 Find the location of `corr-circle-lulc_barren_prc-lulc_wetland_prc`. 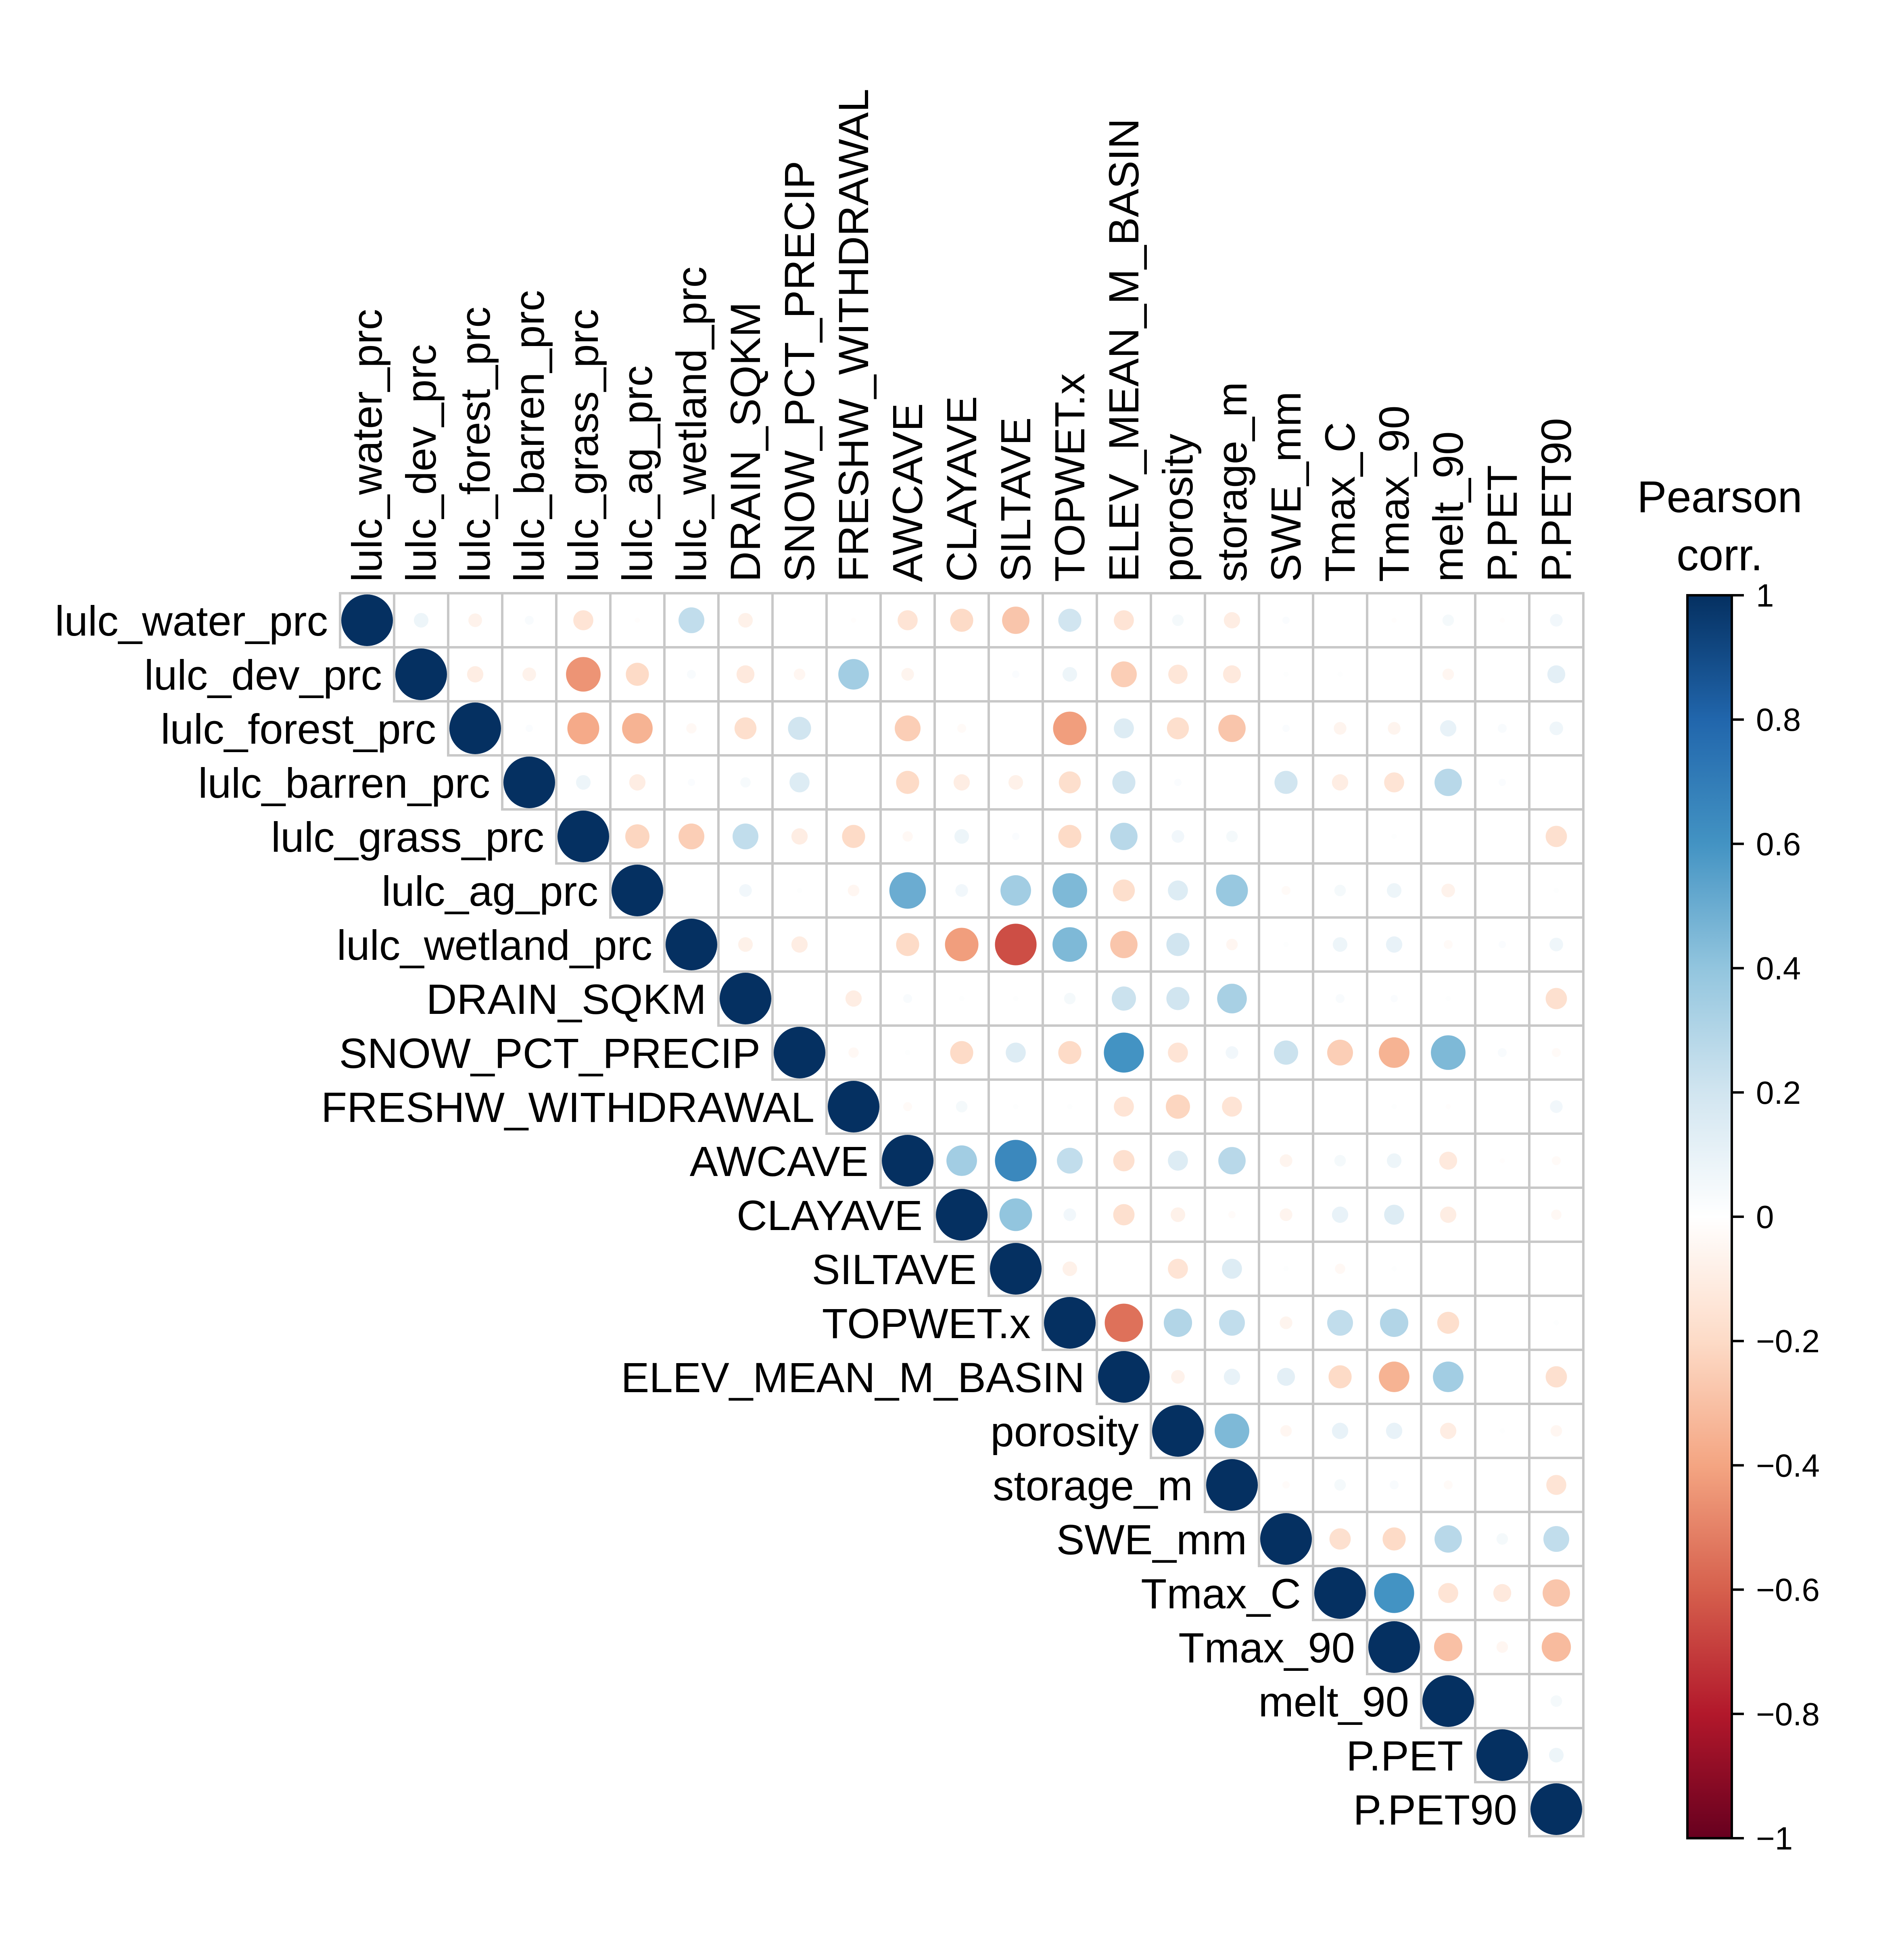

corr-circle-lulc_barren_prc-lulc_wetland_prc is located at coordinates (691, 782).